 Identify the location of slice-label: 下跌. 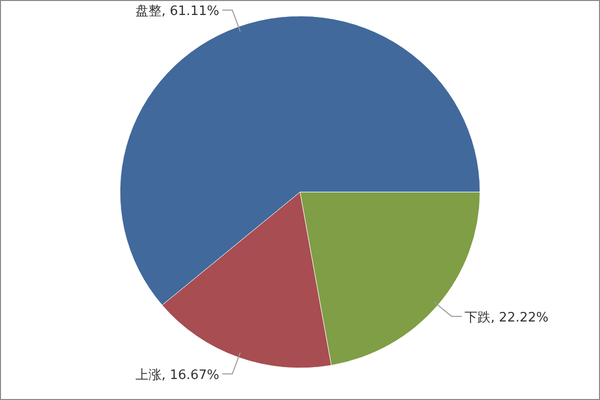
(477, 318).